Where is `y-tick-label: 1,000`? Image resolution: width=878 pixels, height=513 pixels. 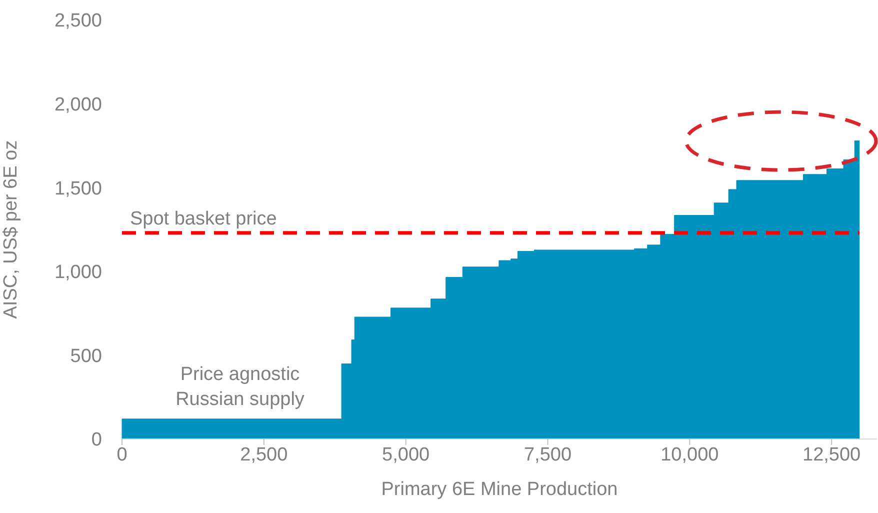 y-tick-label: 1,000 is located at coordinates (78, 273).